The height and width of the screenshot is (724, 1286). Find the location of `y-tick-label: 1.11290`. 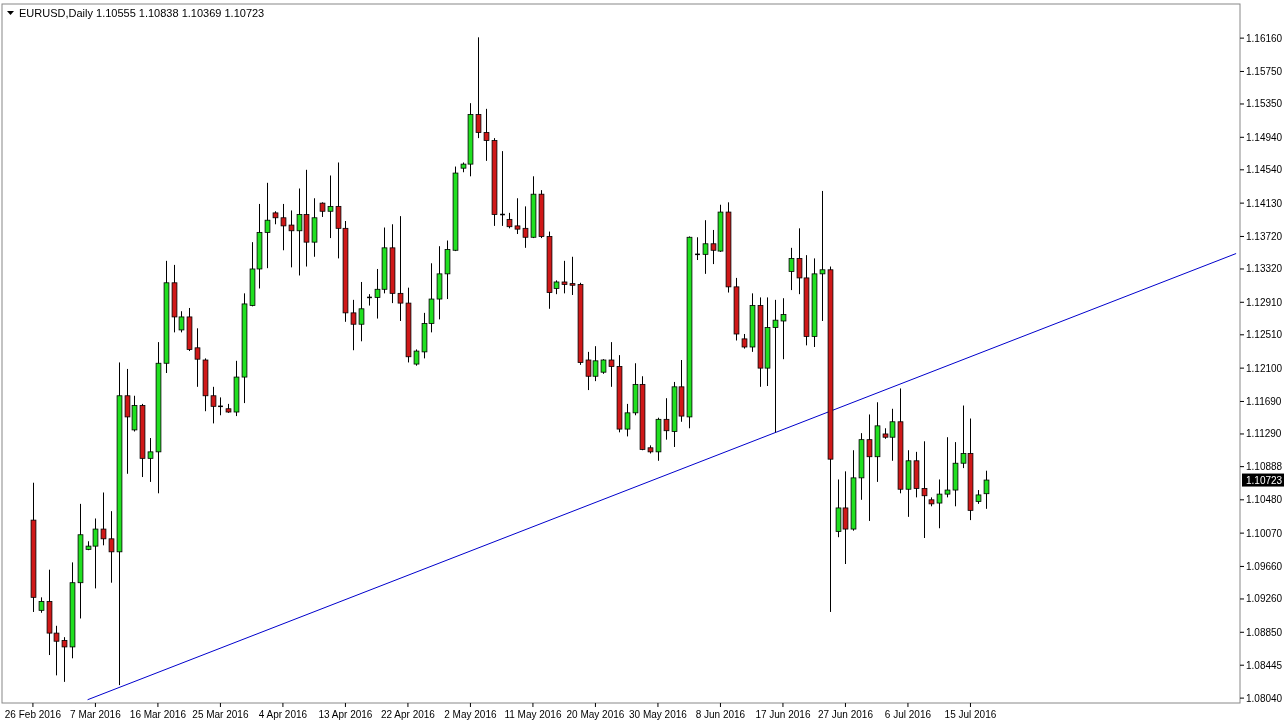

y-tick-label: 1.11290 is located at coordinates (1264, 434).